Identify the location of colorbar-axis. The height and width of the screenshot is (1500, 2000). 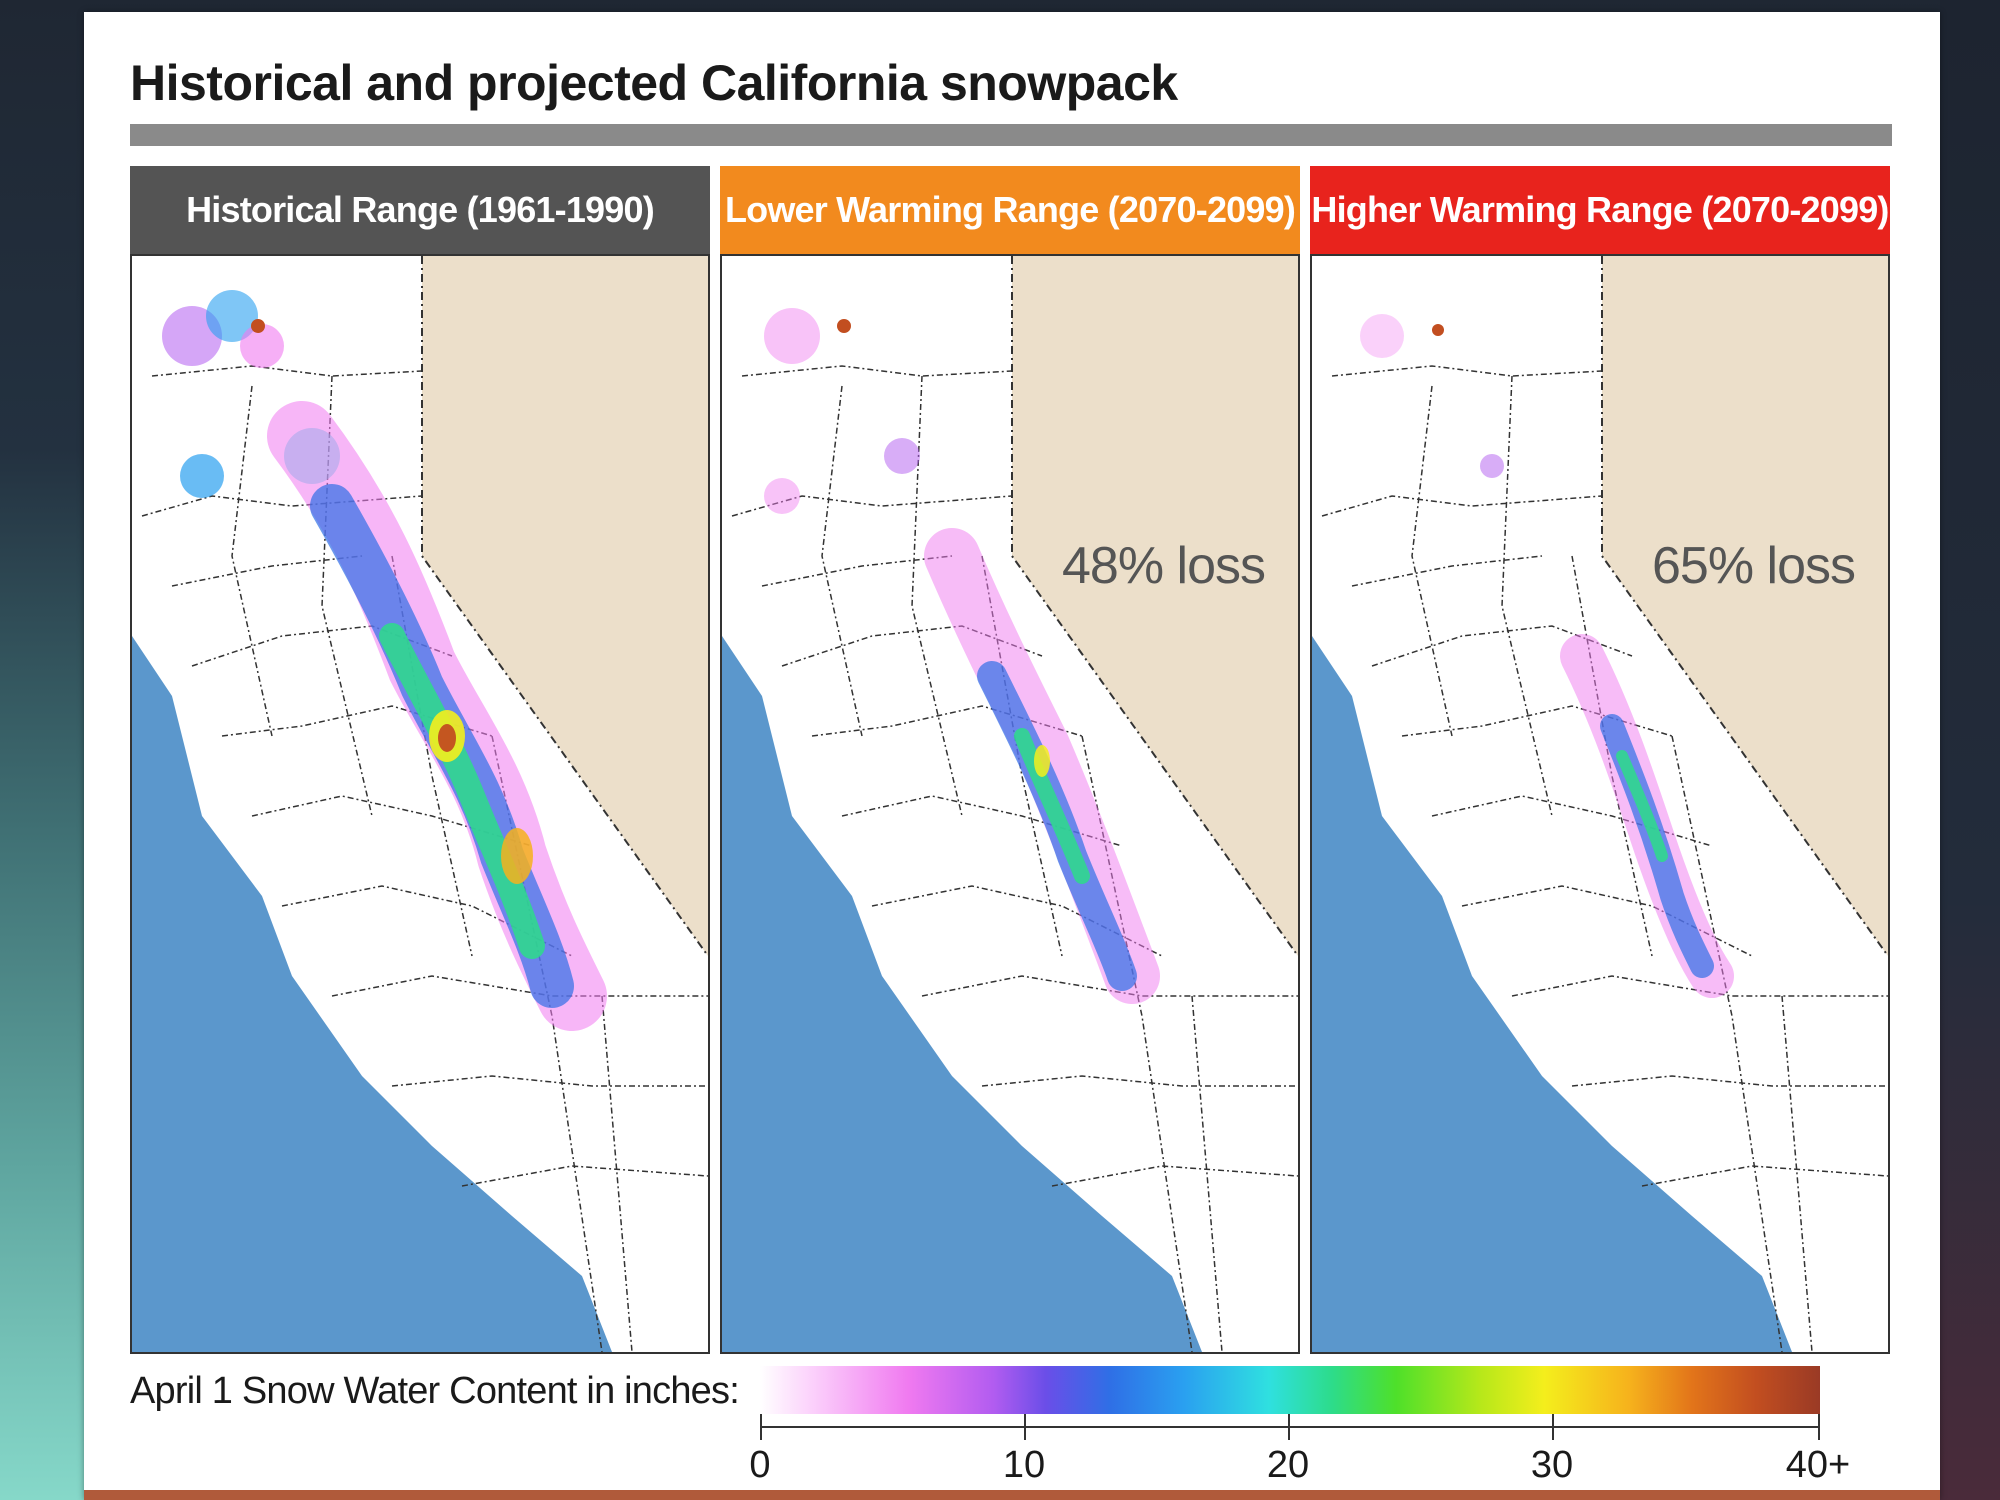
(1290, 1427).